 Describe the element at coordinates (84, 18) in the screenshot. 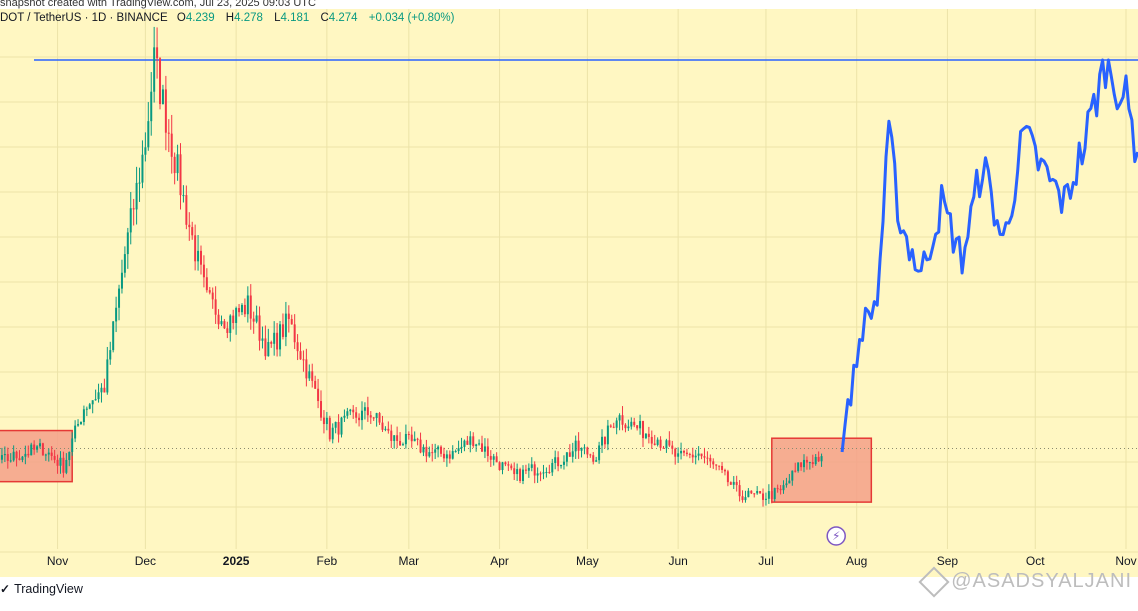

I see `symbol-label: DOT / TetherUS · 1D · BINANCE` at that location.